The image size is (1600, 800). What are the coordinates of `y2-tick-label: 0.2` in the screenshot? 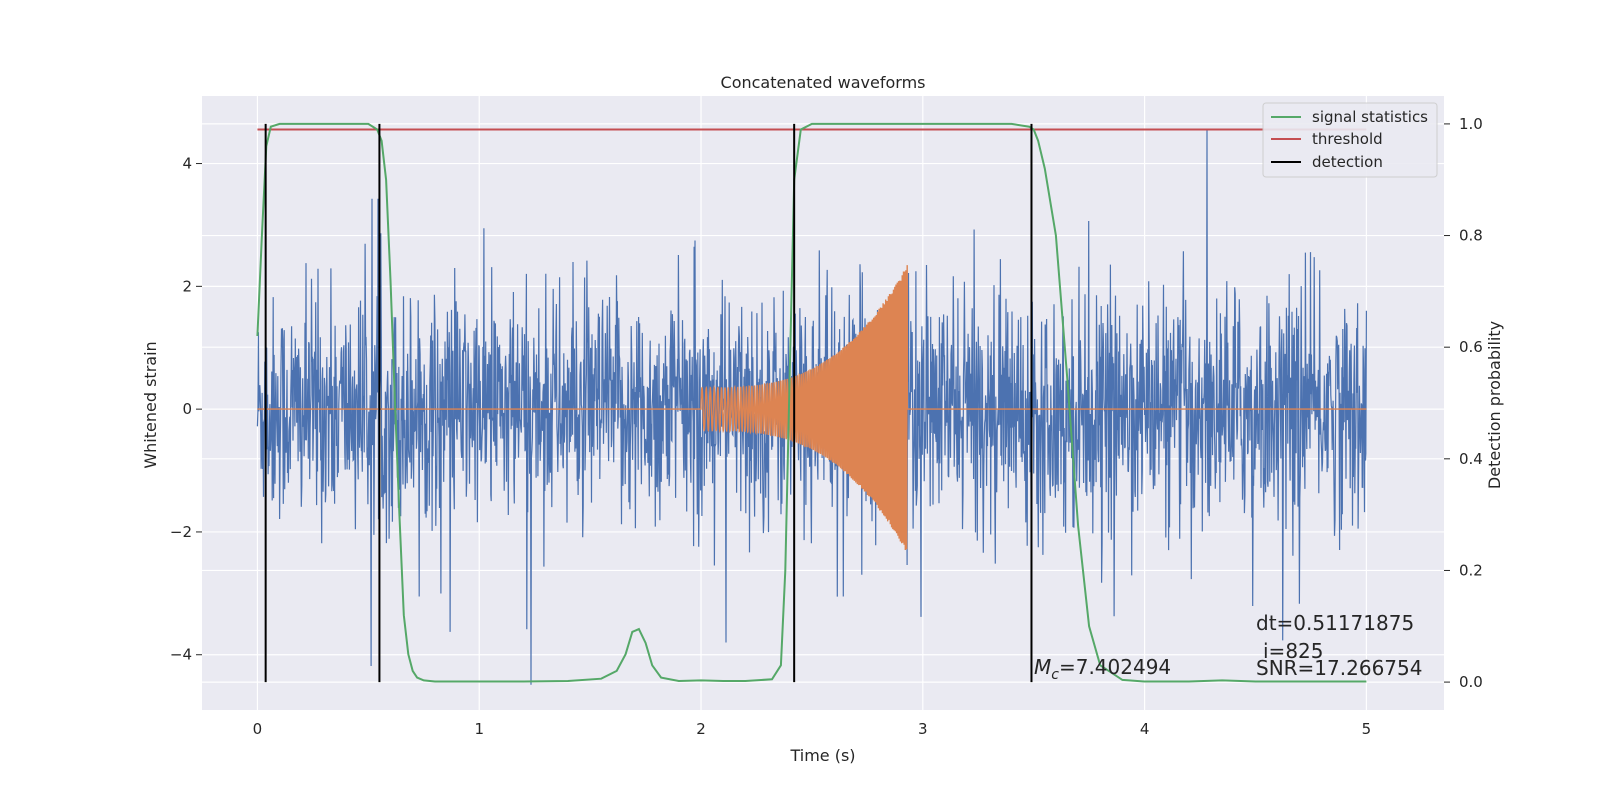 It's located at (1471, 570).